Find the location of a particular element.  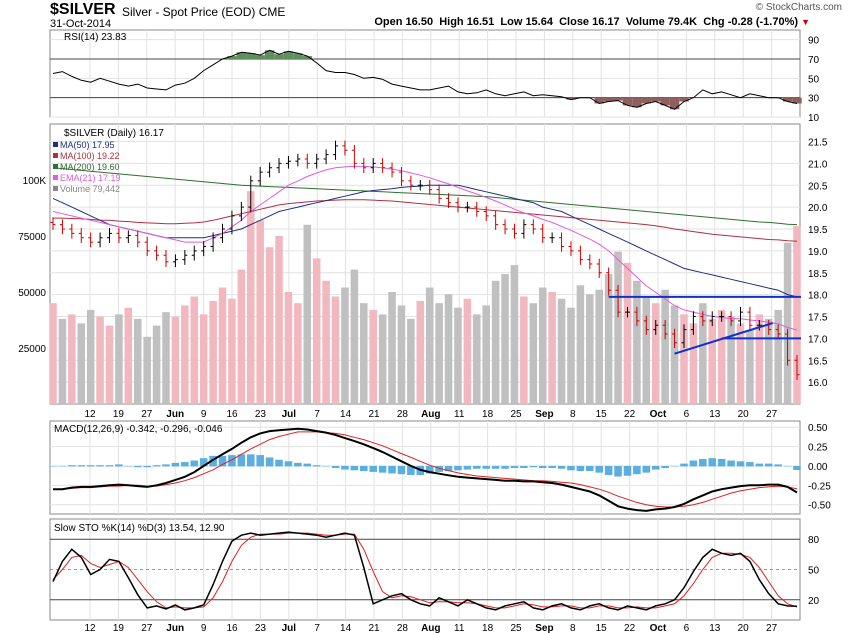

brand-watermark: © StockCharts.com is located at coordinates (798, 7).